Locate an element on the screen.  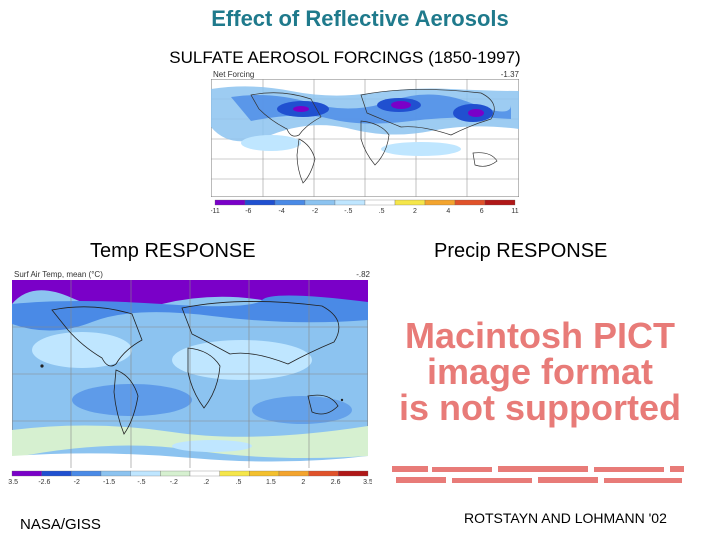
forcing-map-image is located at coordinates (365, 138).